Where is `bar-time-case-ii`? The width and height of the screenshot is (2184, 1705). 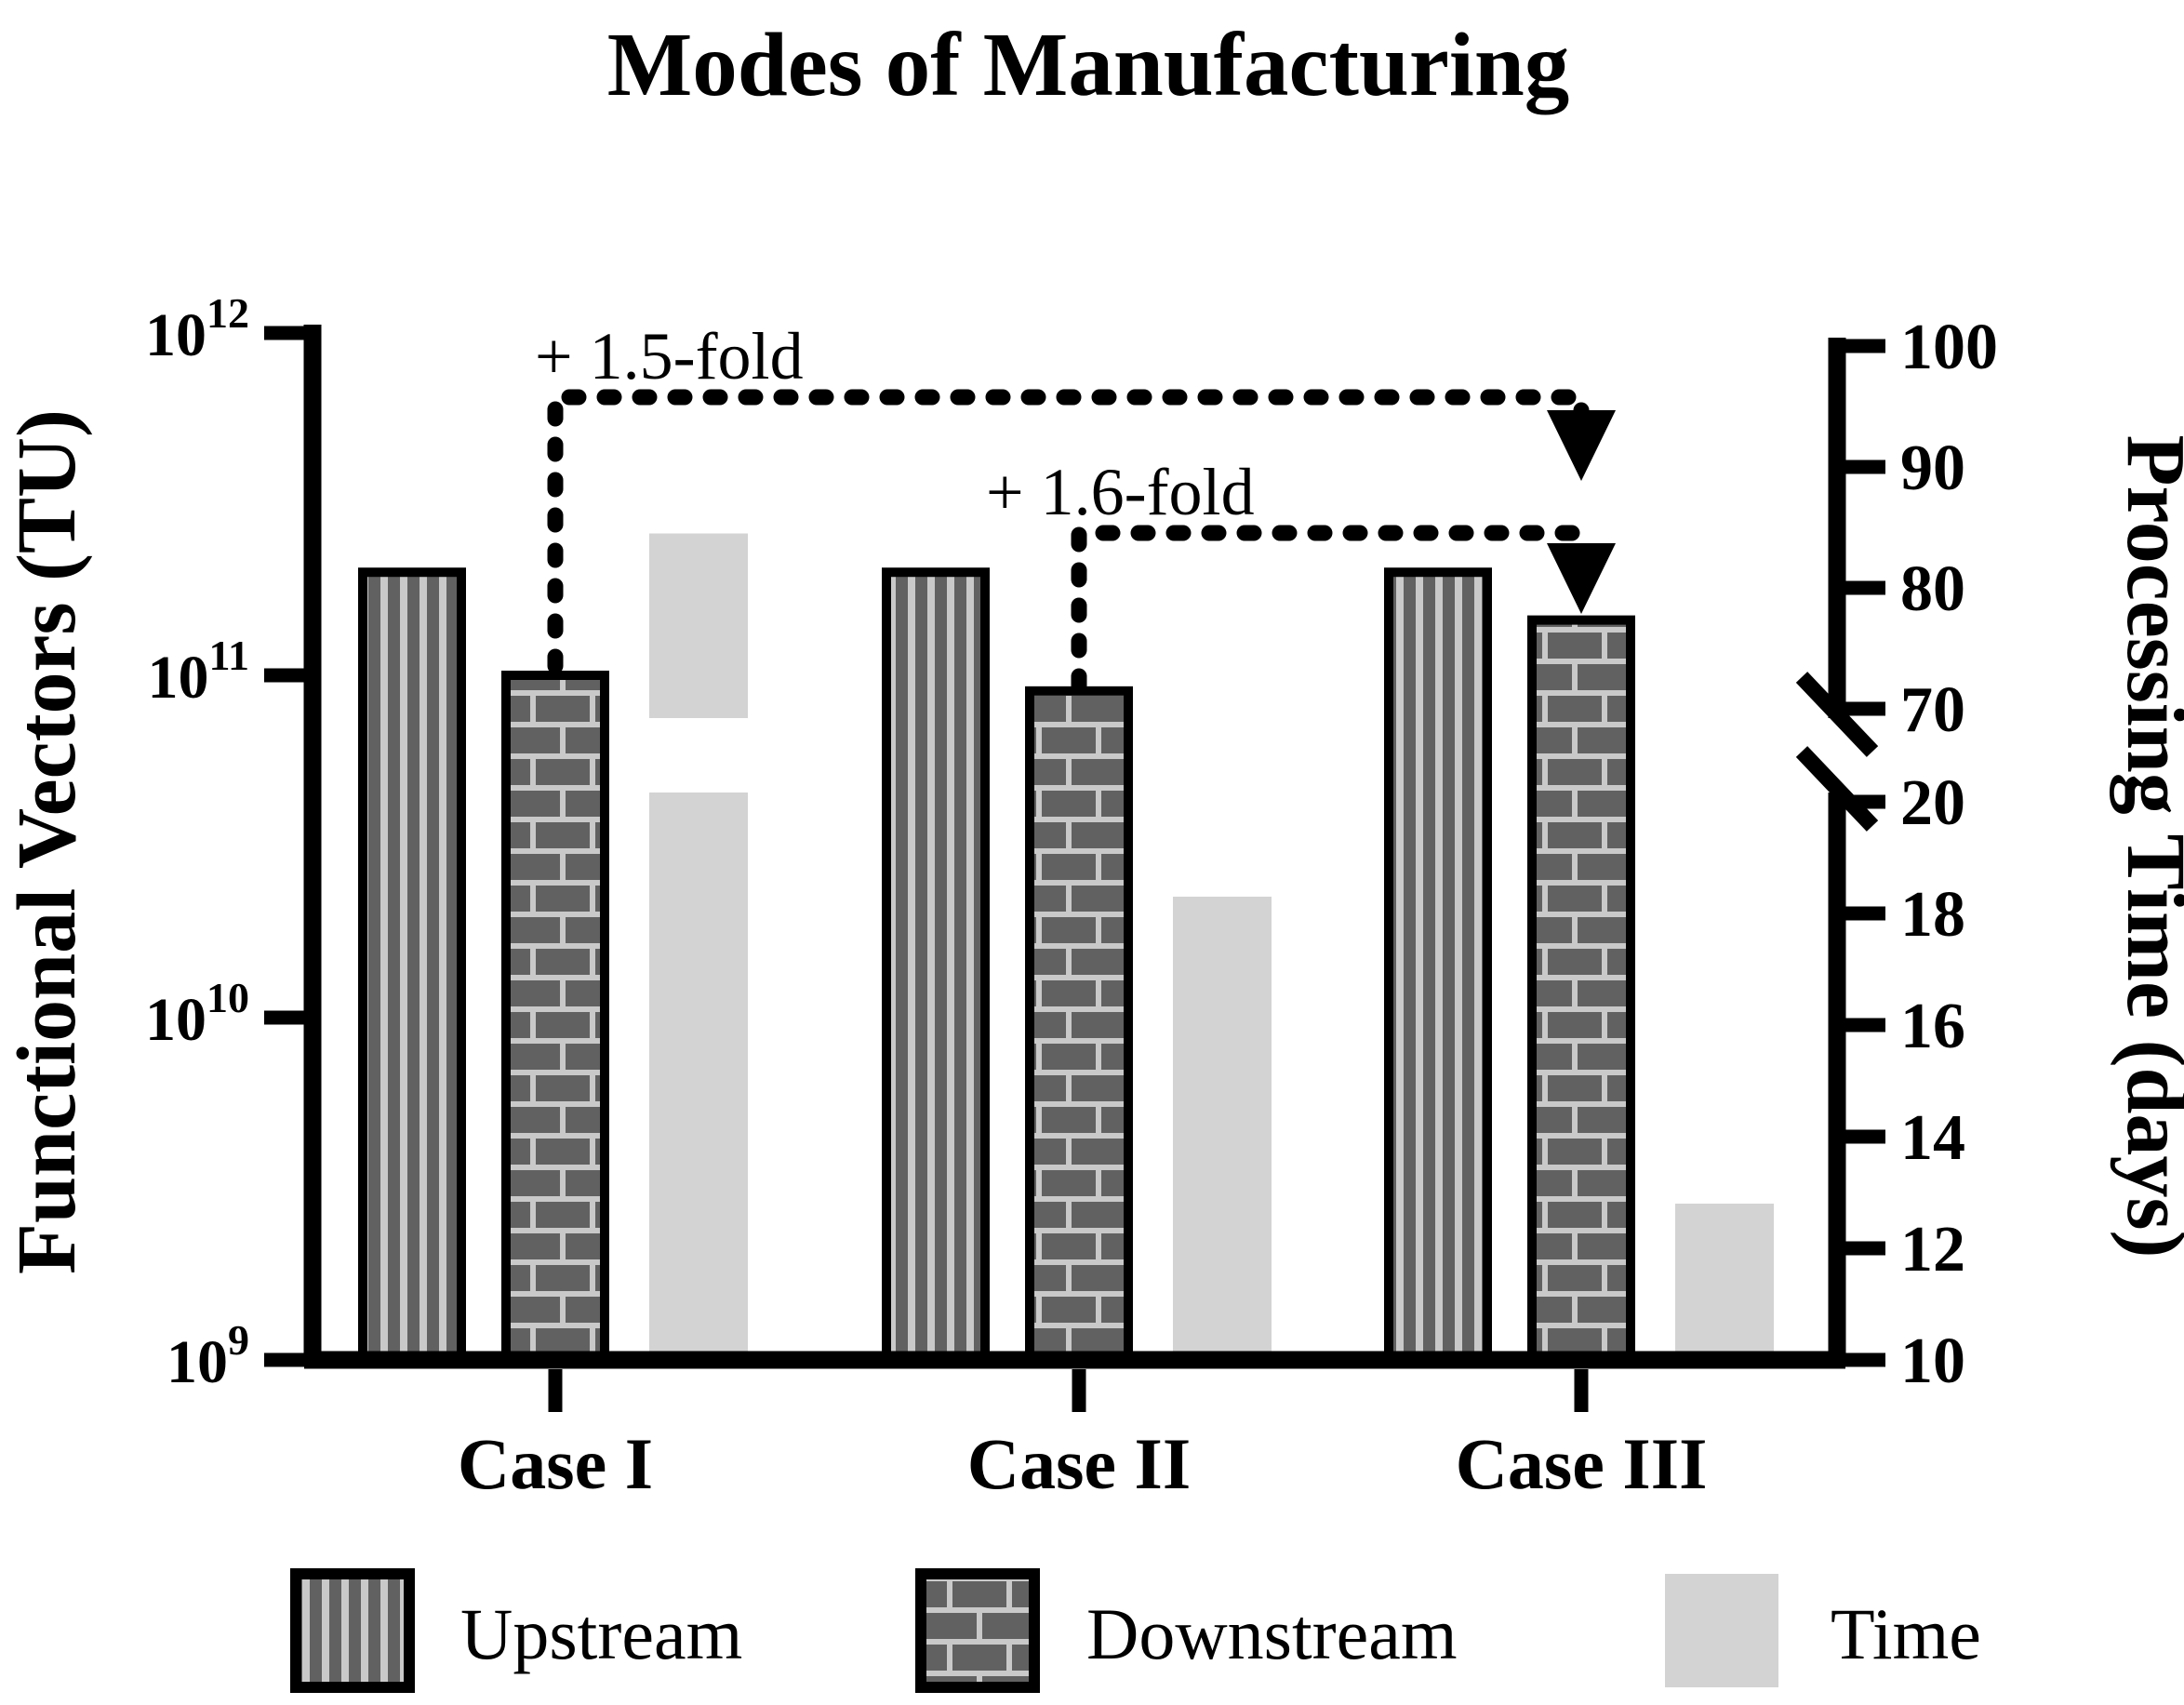 bar-time-case-ii is located at coordinates (1222, 1128).